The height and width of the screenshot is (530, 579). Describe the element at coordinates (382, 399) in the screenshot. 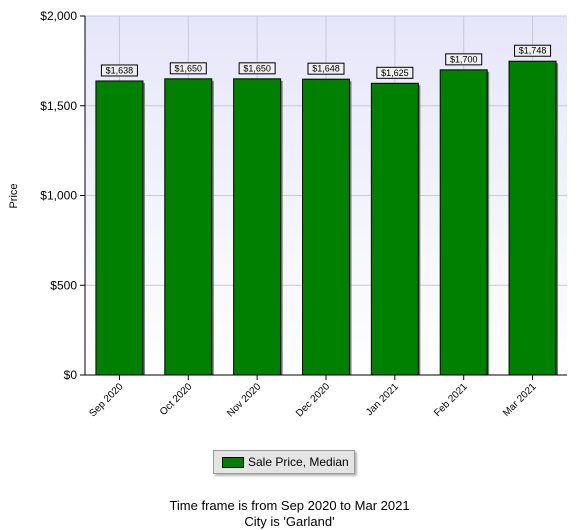

I see `x-tick-label: Jan 2021` at that location.